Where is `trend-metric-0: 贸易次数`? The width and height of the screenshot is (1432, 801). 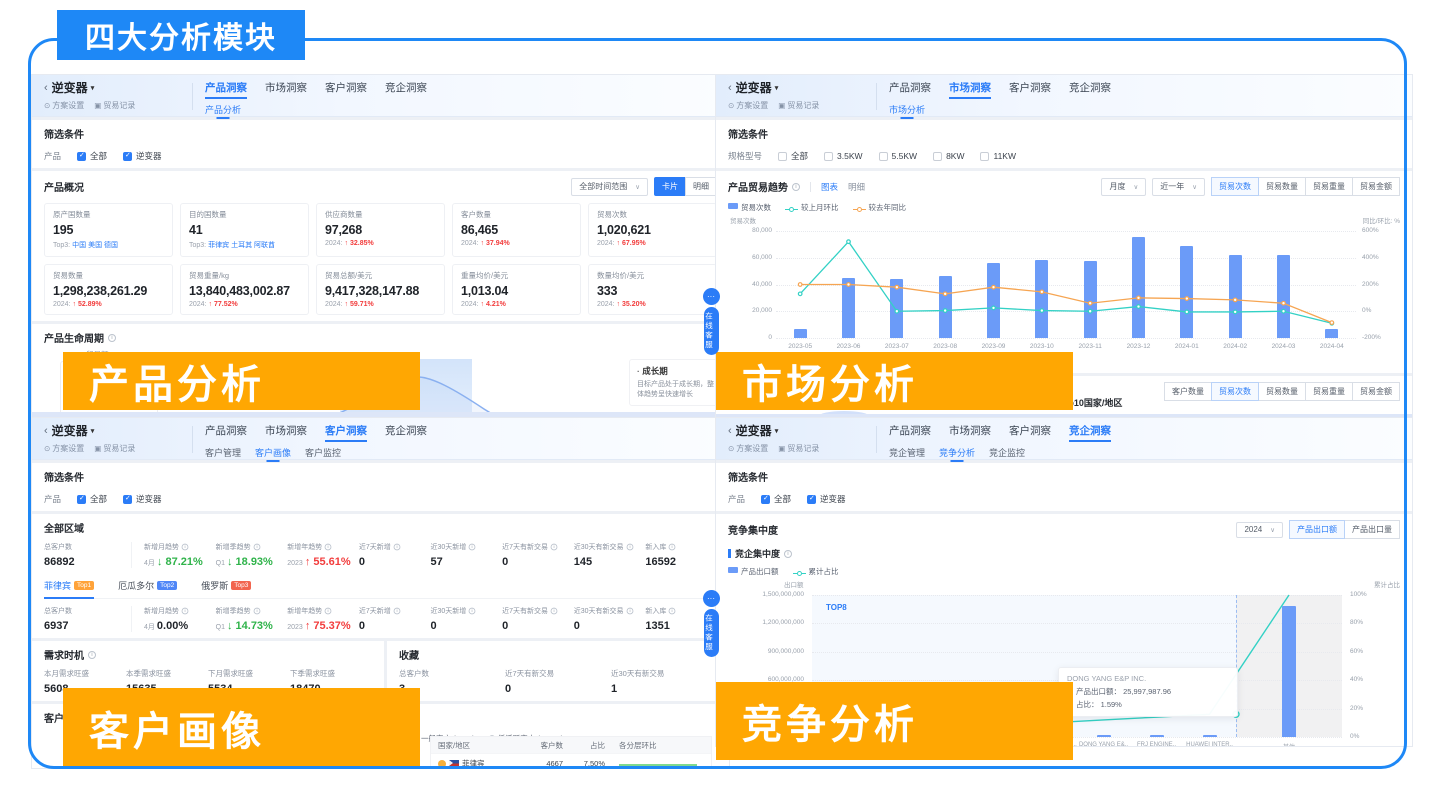
trend-metric-0: 贸易次数 is located at coordinates (1235, 186).